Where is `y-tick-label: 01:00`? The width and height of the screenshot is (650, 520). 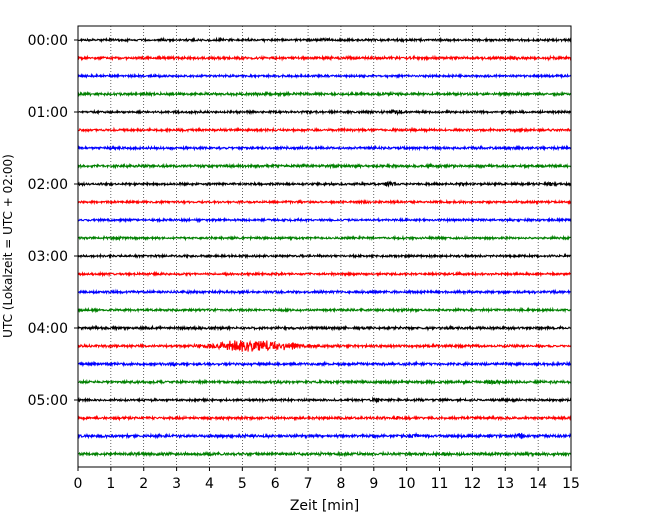
y-tick-label: 01:00 is located at coordinates (48, 113).